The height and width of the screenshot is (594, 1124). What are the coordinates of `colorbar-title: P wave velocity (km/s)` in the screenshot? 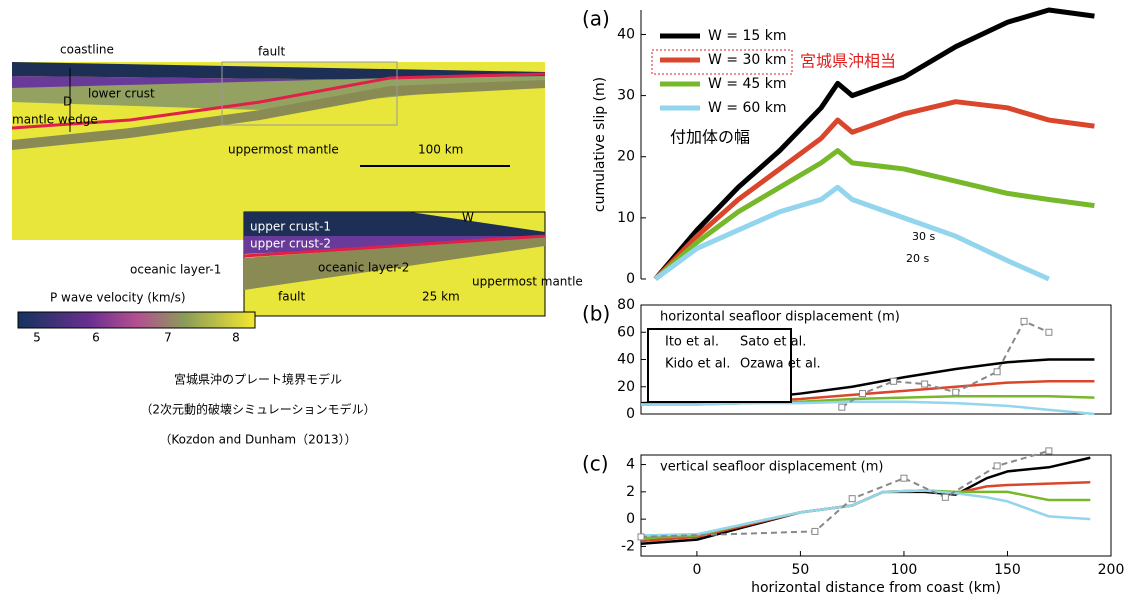 It's located at (118, 298).